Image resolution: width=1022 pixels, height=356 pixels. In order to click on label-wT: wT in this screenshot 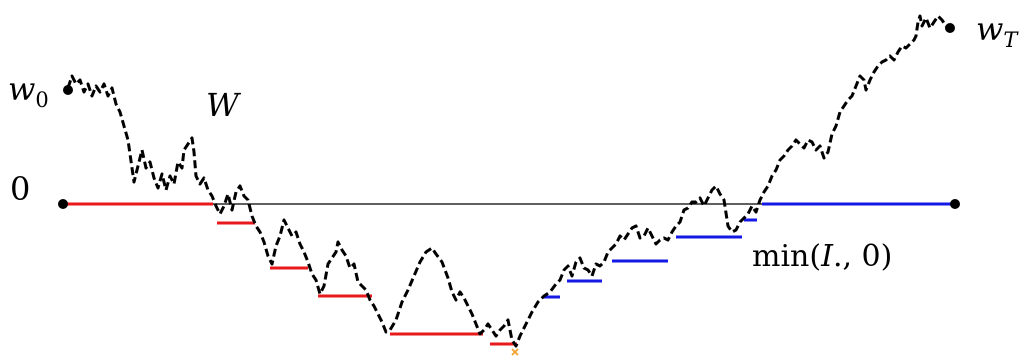, I will do `click(997, 31)`.